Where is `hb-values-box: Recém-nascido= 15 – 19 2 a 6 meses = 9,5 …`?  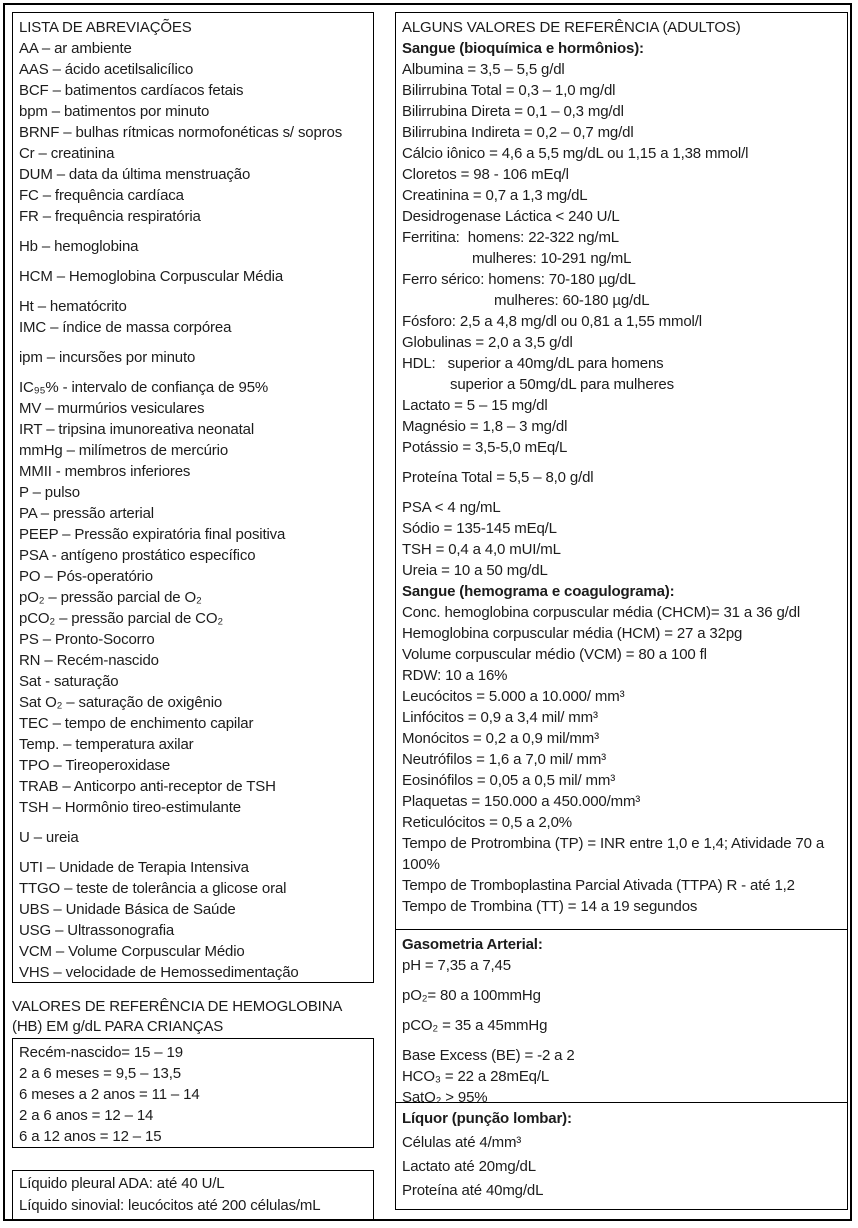 hb-values-box: Recém-nascido= 15 – 19 2 a 6 meses = 9,5 … is located at coordinates (193, 1093).